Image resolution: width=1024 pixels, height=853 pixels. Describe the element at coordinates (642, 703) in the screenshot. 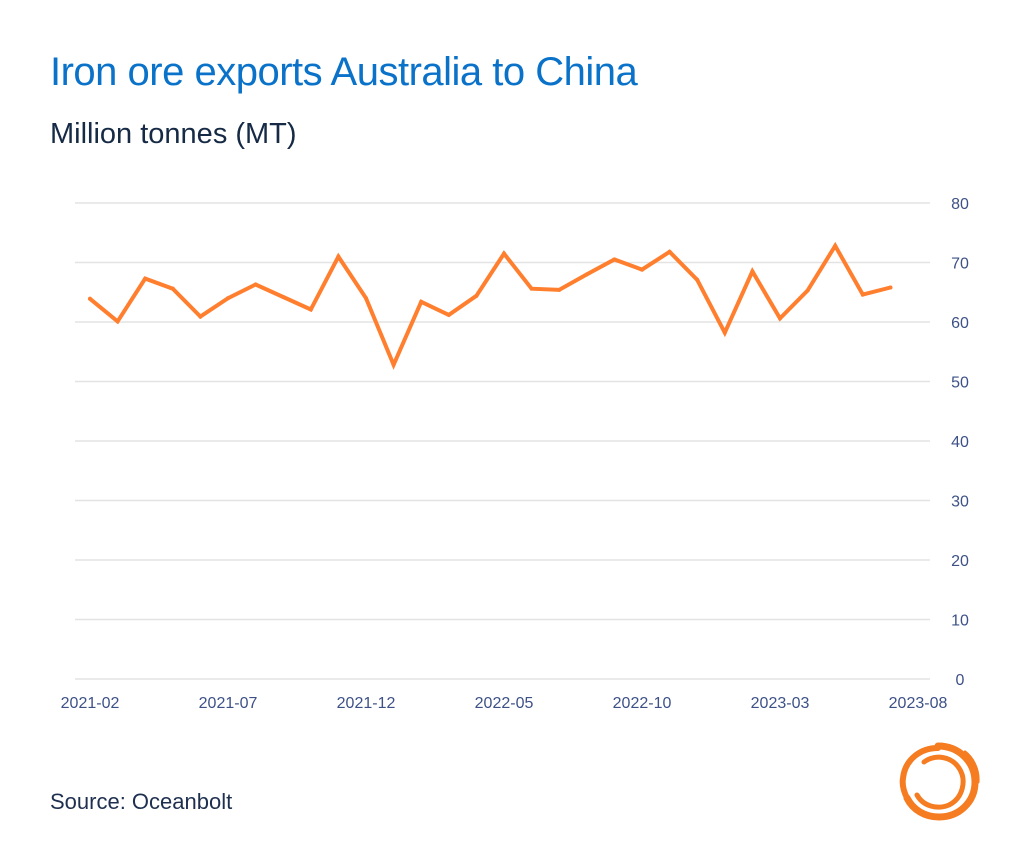

I see `x-tick-label: 2022-10` at that location.